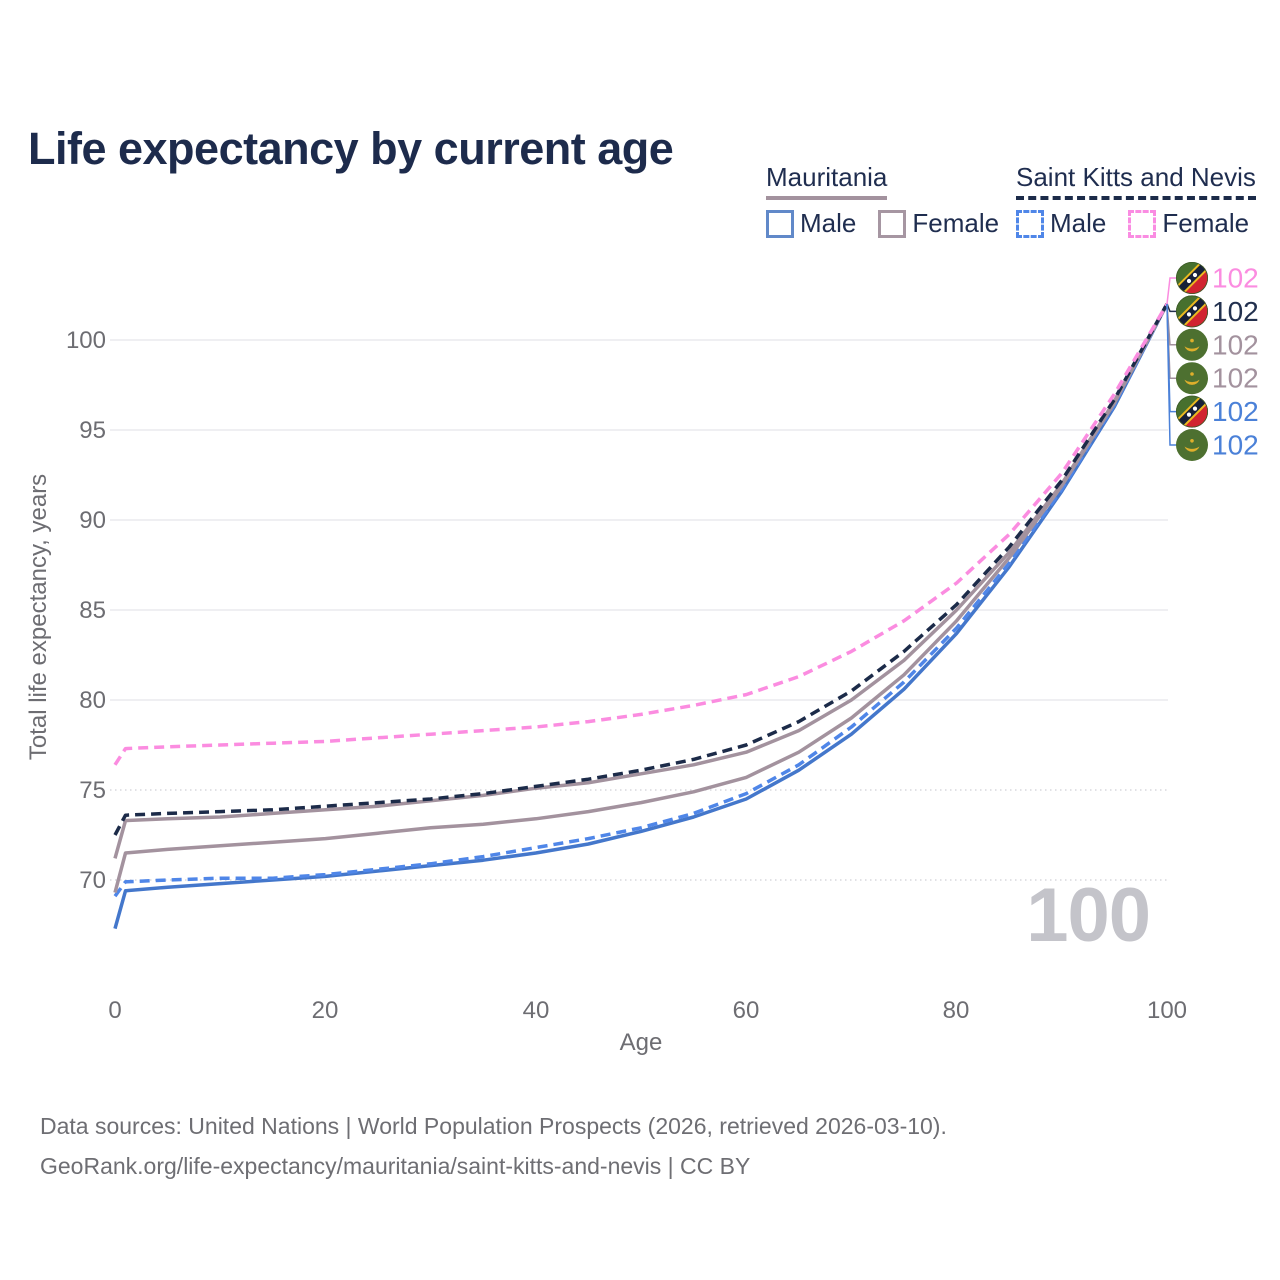 The width and height of the screenshot is (1280, 1280). I want to click on y-tick-90: 90, so click(92, 520).